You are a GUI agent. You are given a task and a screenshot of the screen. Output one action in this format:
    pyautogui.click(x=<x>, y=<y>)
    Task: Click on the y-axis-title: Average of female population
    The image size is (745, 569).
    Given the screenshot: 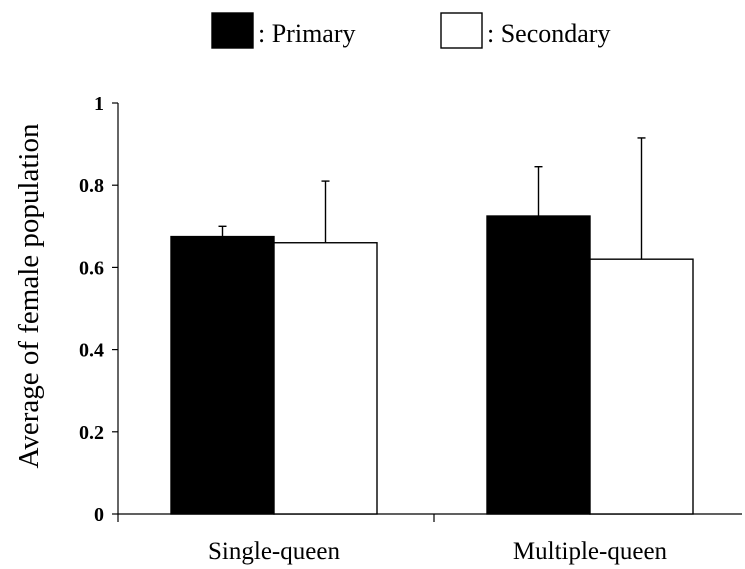 What is the action you would take?
    pyautogui.click(x=29, y=295)
    